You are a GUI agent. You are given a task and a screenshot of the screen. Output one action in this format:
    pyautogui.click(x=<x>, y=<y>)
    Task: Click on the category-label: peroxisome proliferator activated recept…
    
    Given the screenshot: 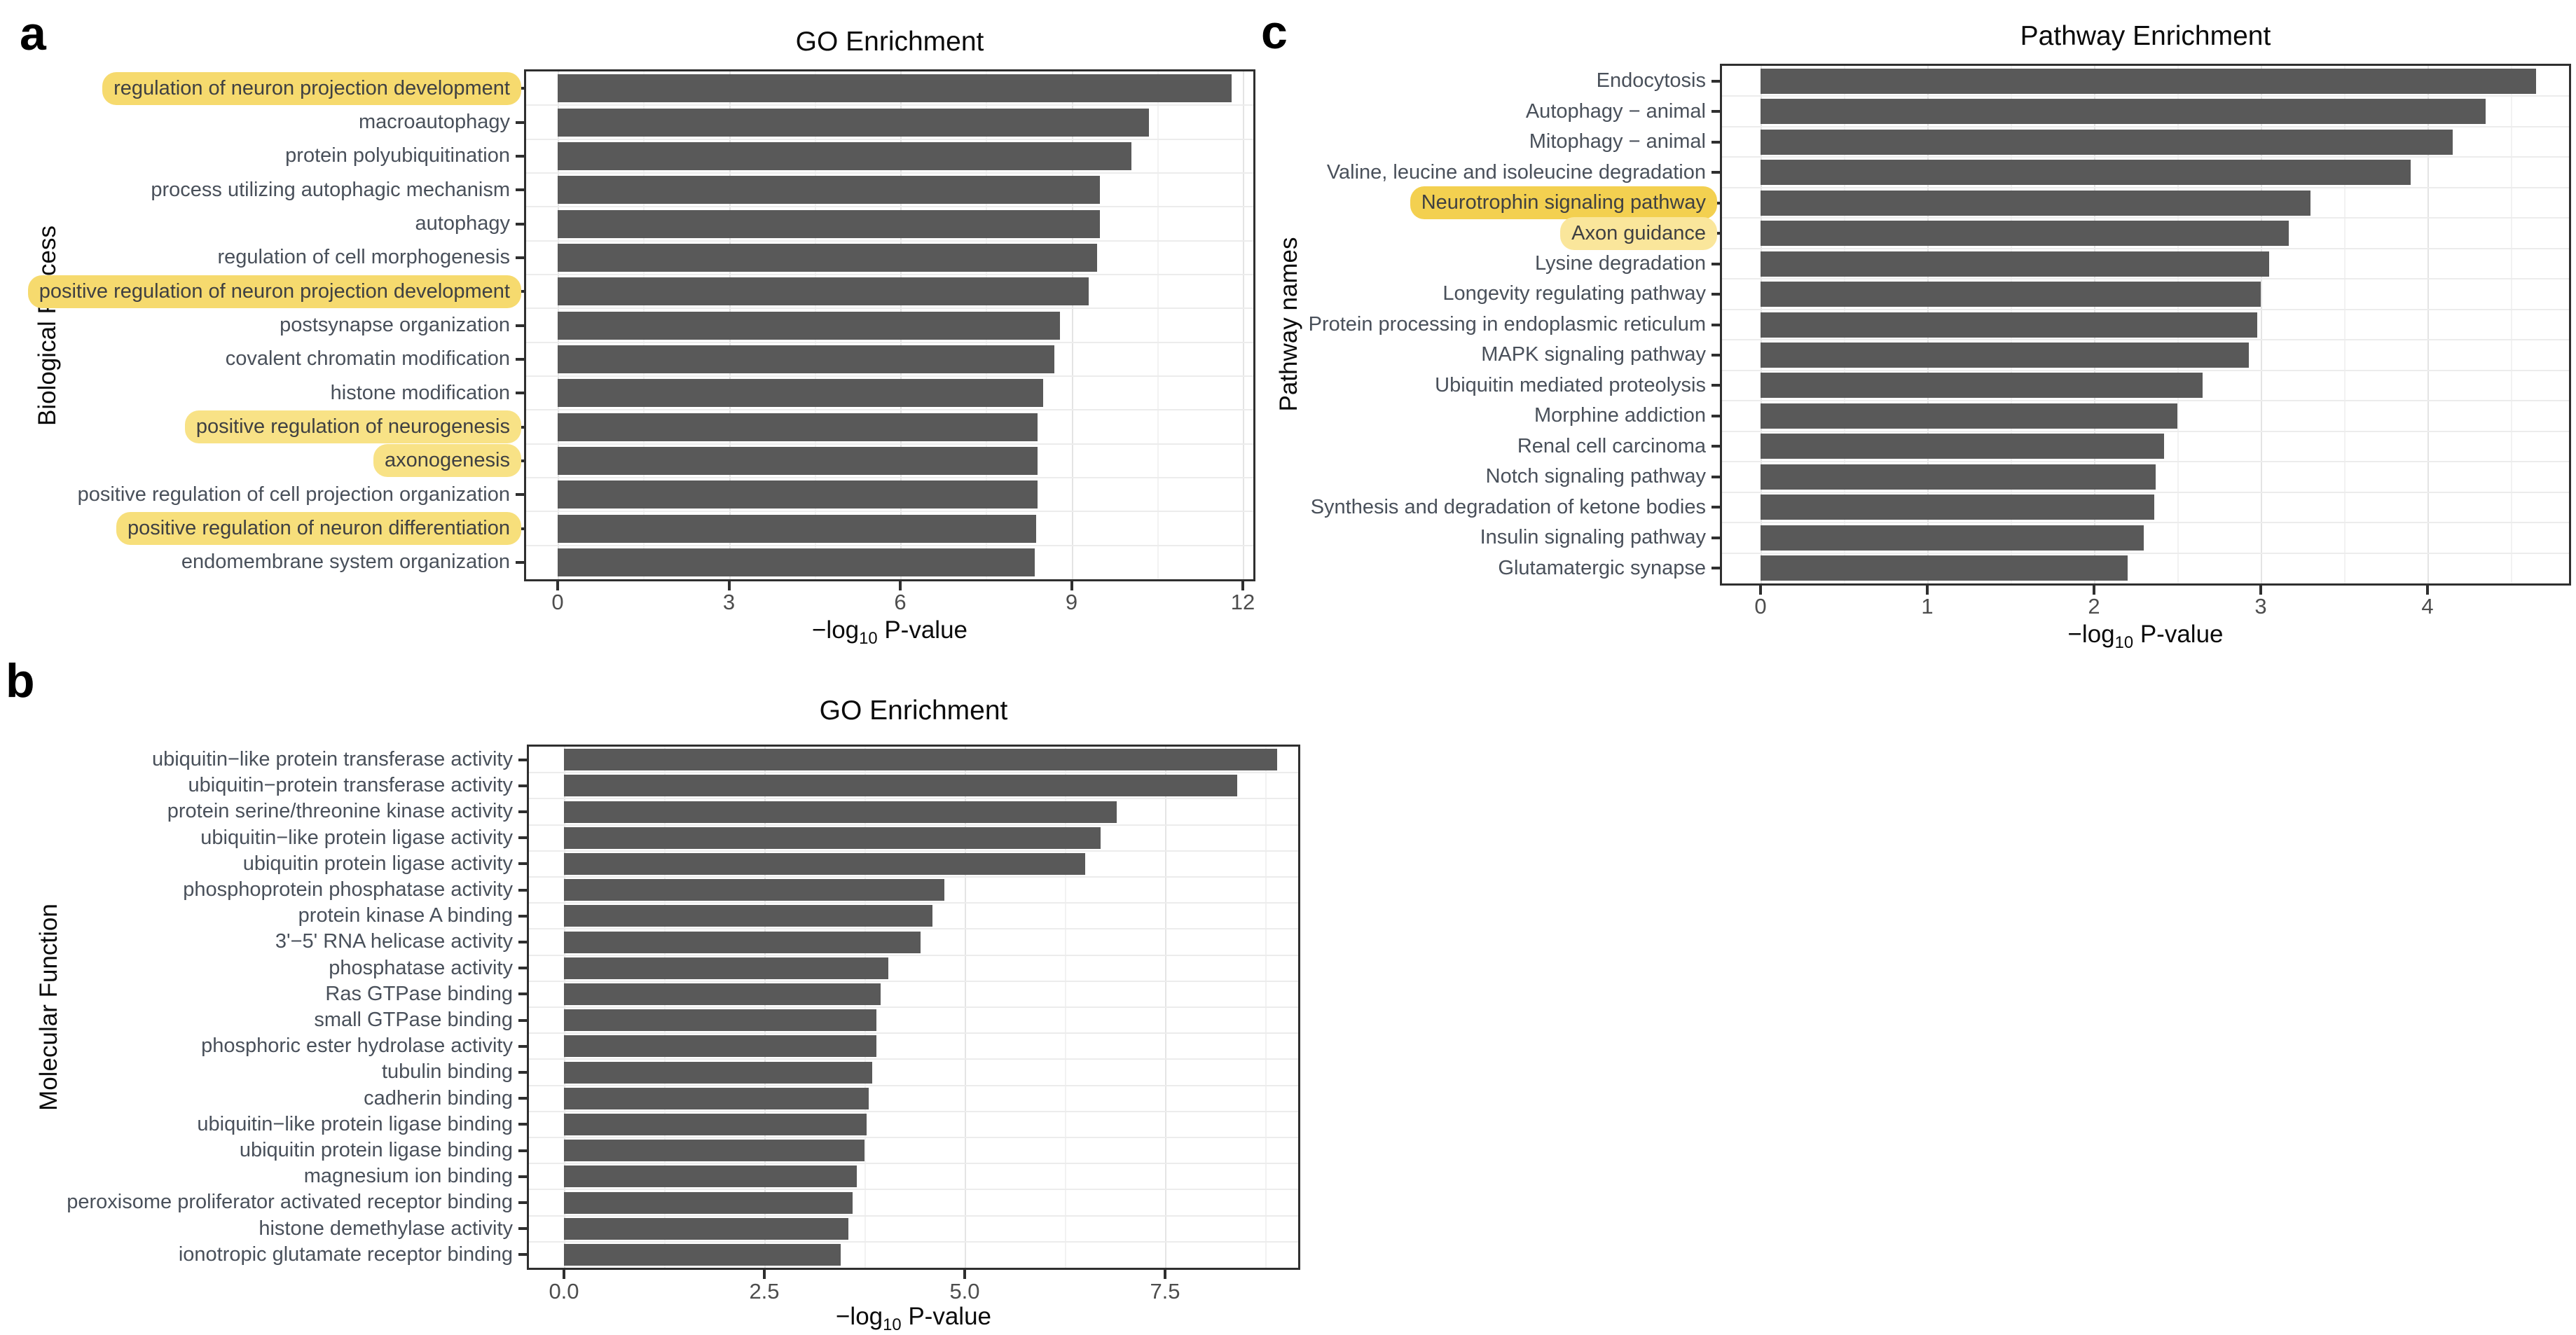 What is the action you would take?
    pyautogui.click(x=256, y=1202)
    